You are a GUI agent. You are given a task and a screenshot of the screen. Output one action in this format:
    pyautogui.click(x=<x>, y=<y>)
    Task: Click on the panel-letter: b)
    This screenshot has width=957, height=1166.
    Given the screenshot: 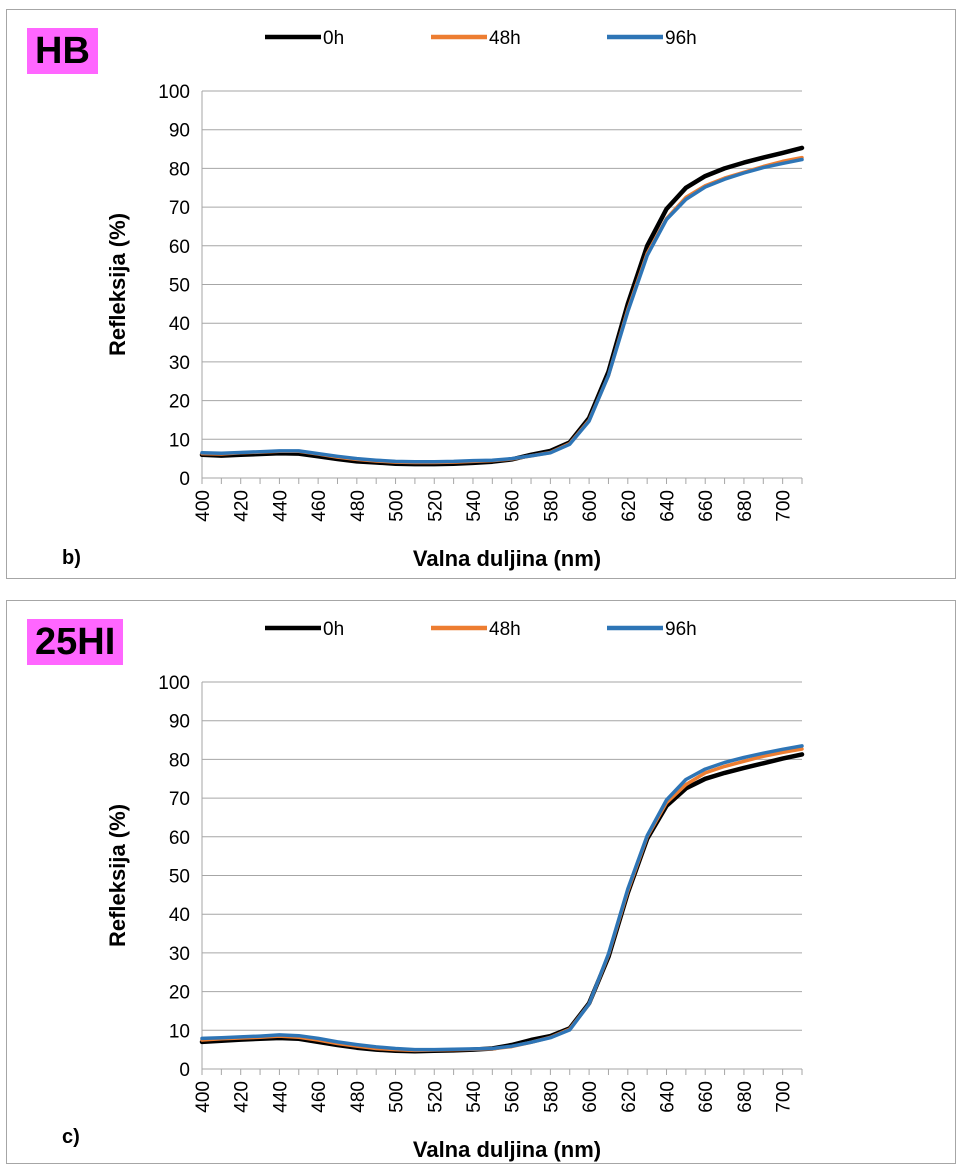 What is the action you would take?
    pyautogui.click(x=71, y=558)
    